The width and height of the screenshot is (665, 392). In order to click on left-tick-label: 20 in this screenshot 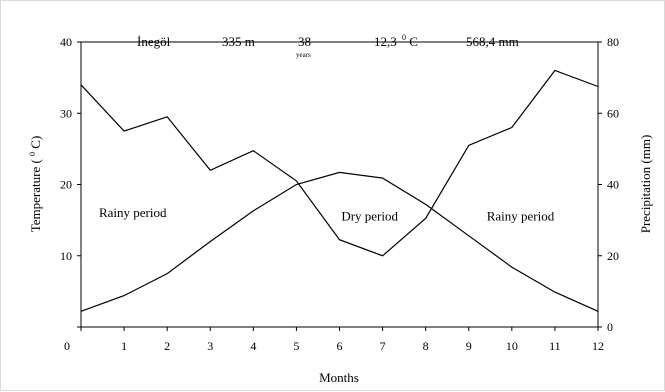, I will do `click(66, 185)`.